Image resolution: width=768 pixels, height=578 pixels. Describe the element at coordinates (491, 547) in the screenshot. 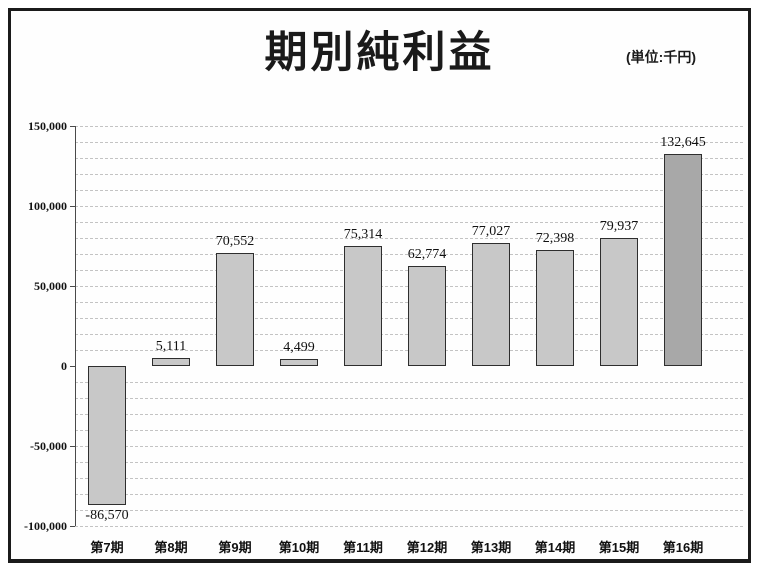

I see `x-axis-label: 第13期` at that location.